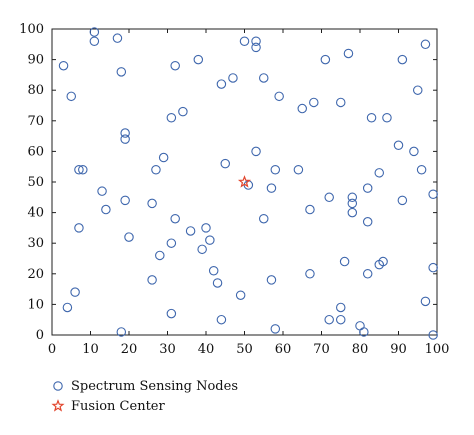  I want to click on fusion-center-marker, so click(244, 181).